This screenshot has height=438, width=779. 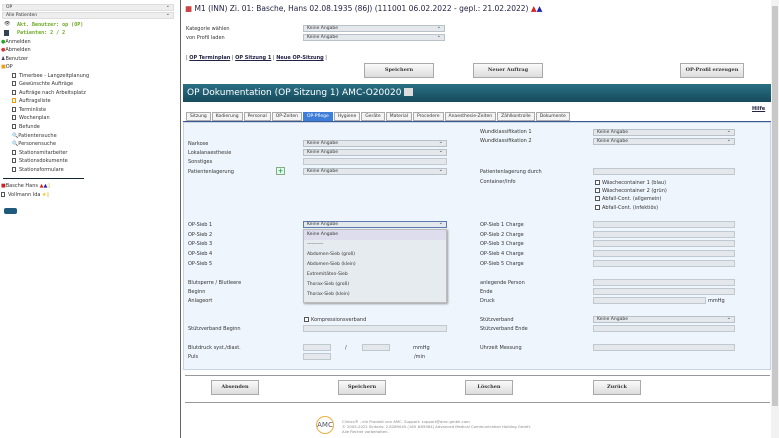 I want to click on stuetz-beginn-input, so click(x=375, y=328).